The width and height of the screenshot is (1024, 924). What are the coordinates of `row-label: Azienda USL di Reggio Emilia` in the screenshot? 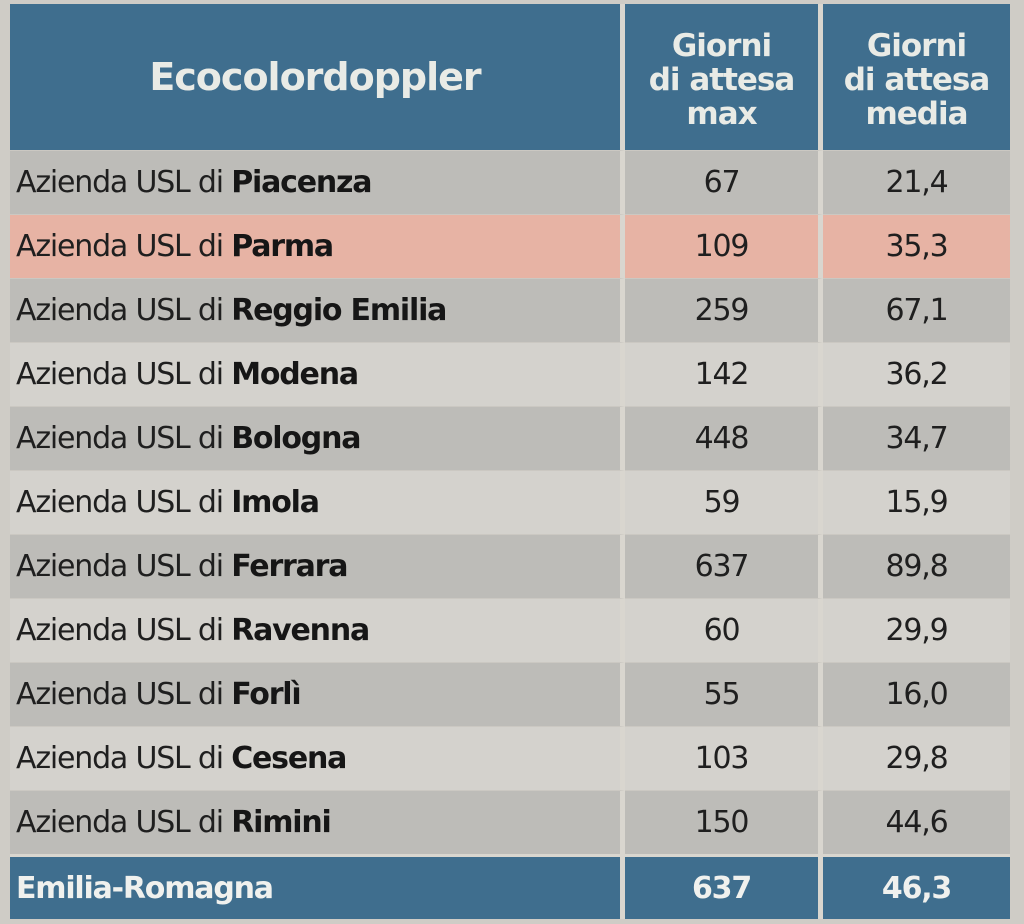 It's located at (317, 310).